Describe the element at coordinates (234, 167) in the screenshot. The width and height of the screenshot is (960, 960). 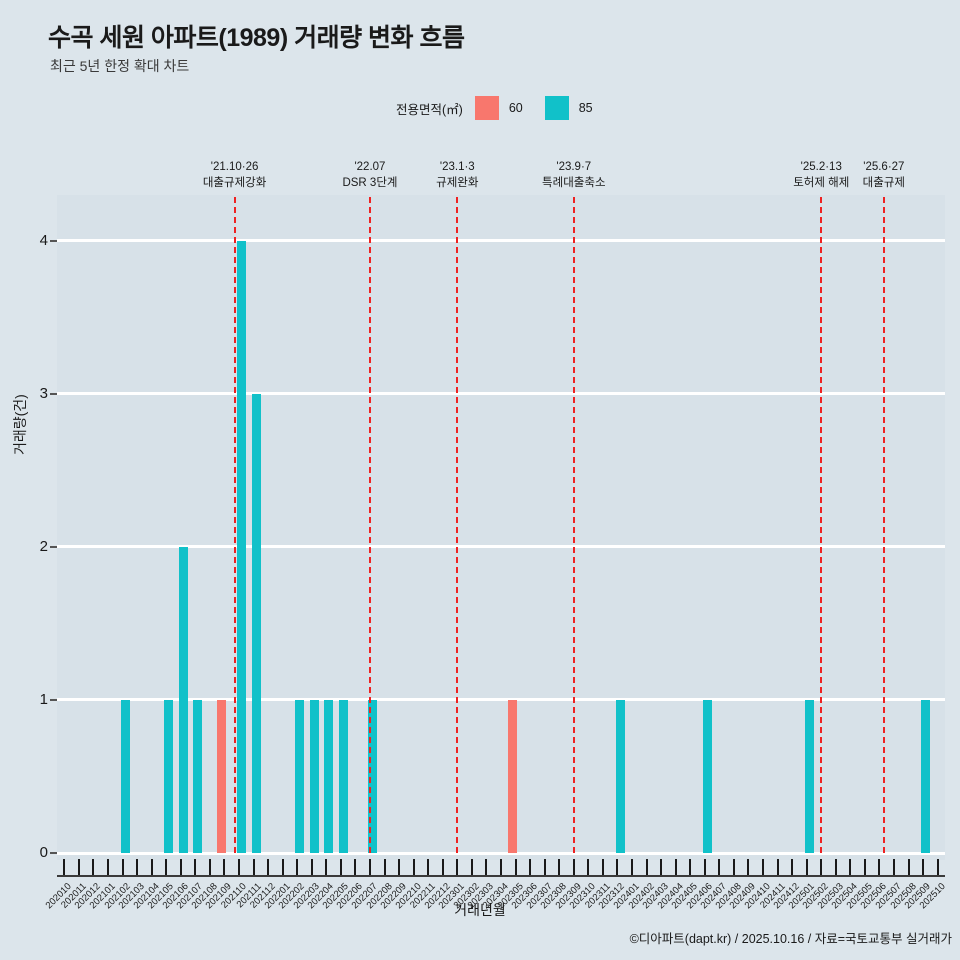
I see `annotation-date: '21.10·26` at that location.